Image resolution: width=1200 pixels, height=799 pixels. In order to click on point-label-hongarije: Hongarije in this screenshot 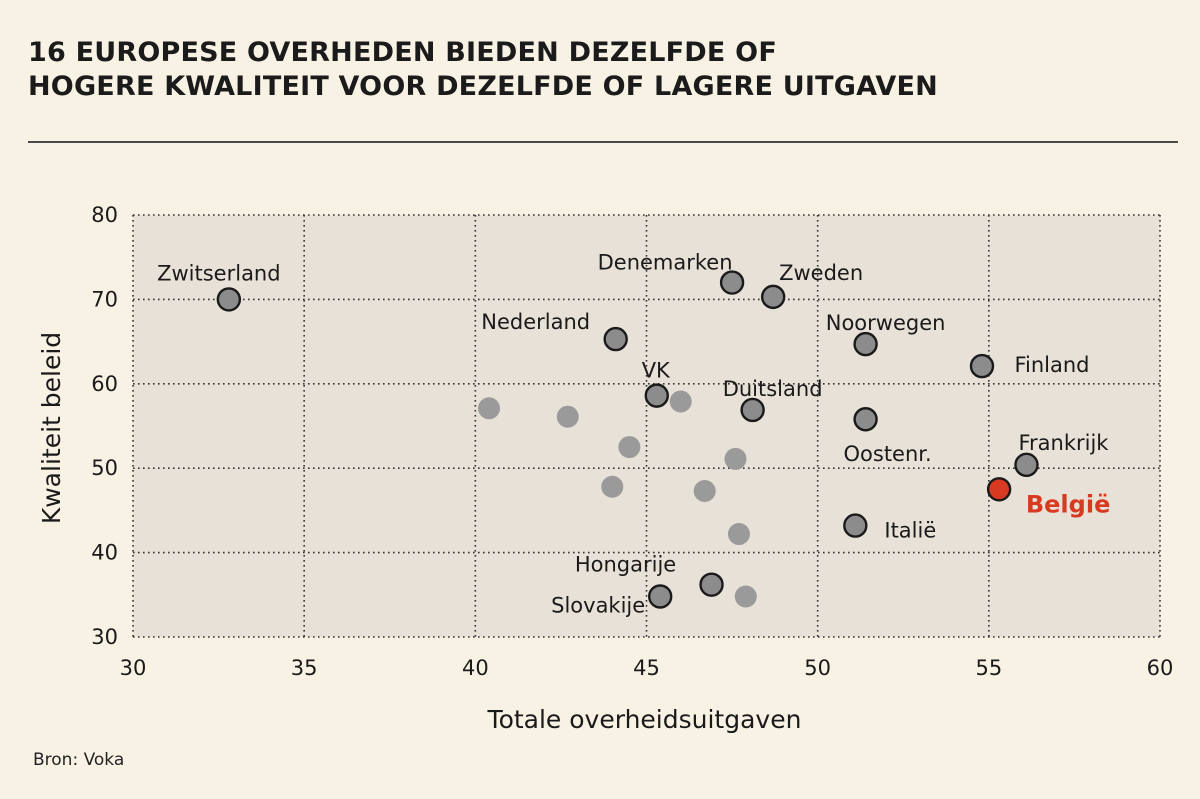, I will do `click(625, 565)`.